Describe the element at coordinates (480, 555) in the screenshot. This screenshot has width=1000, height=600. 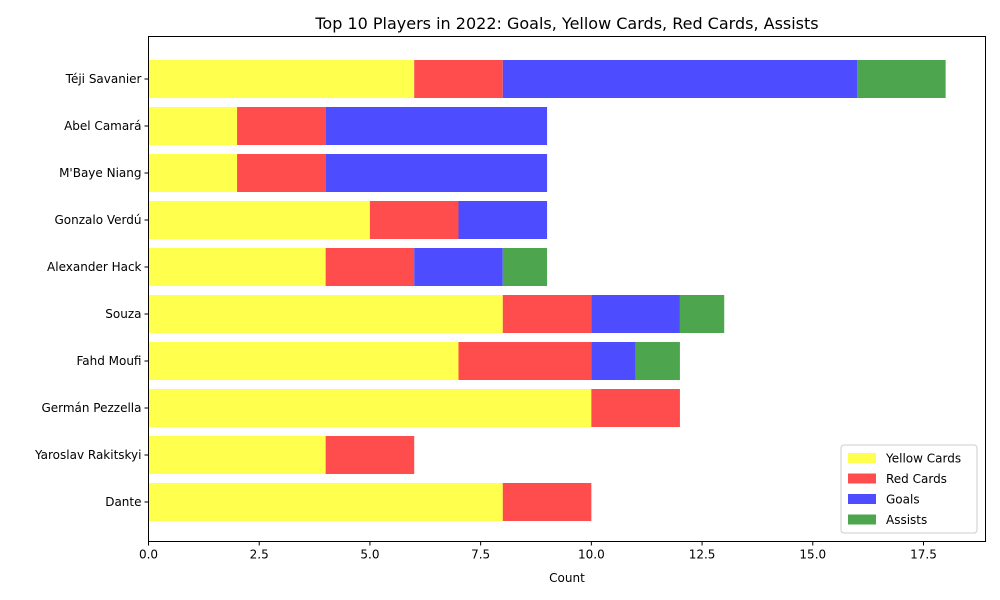
I see `x-tick-label: 7.5` at that location.